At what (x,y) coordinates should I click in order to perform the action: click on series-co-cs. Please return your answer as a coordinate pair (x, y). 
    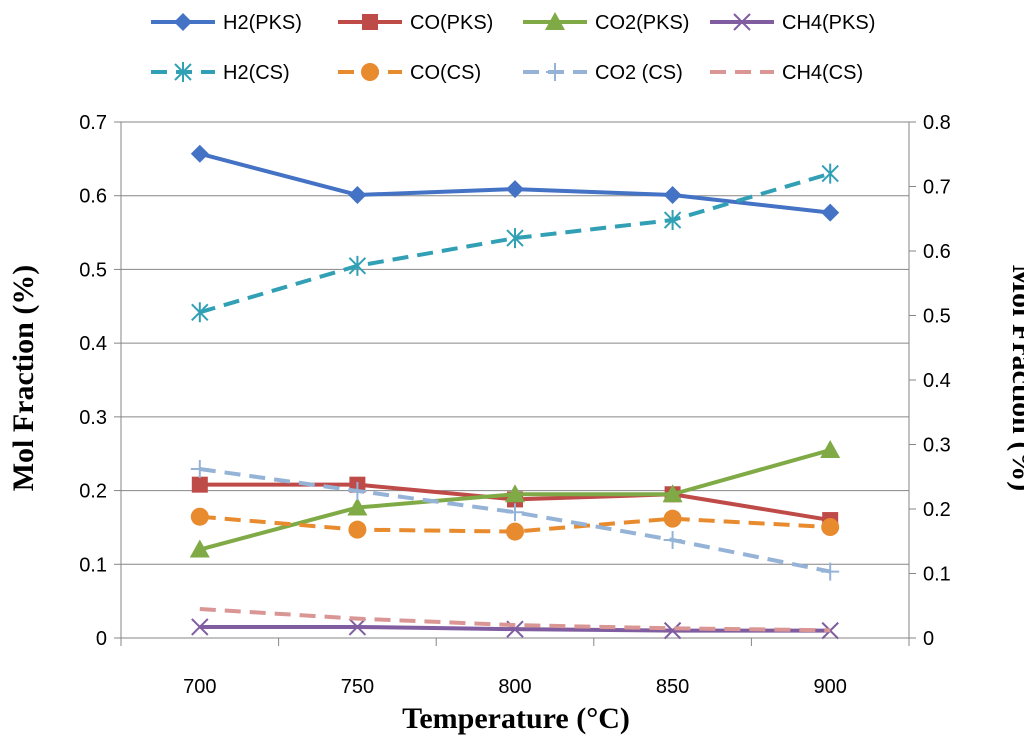
    Looking at the image, I should click on (515, 524).